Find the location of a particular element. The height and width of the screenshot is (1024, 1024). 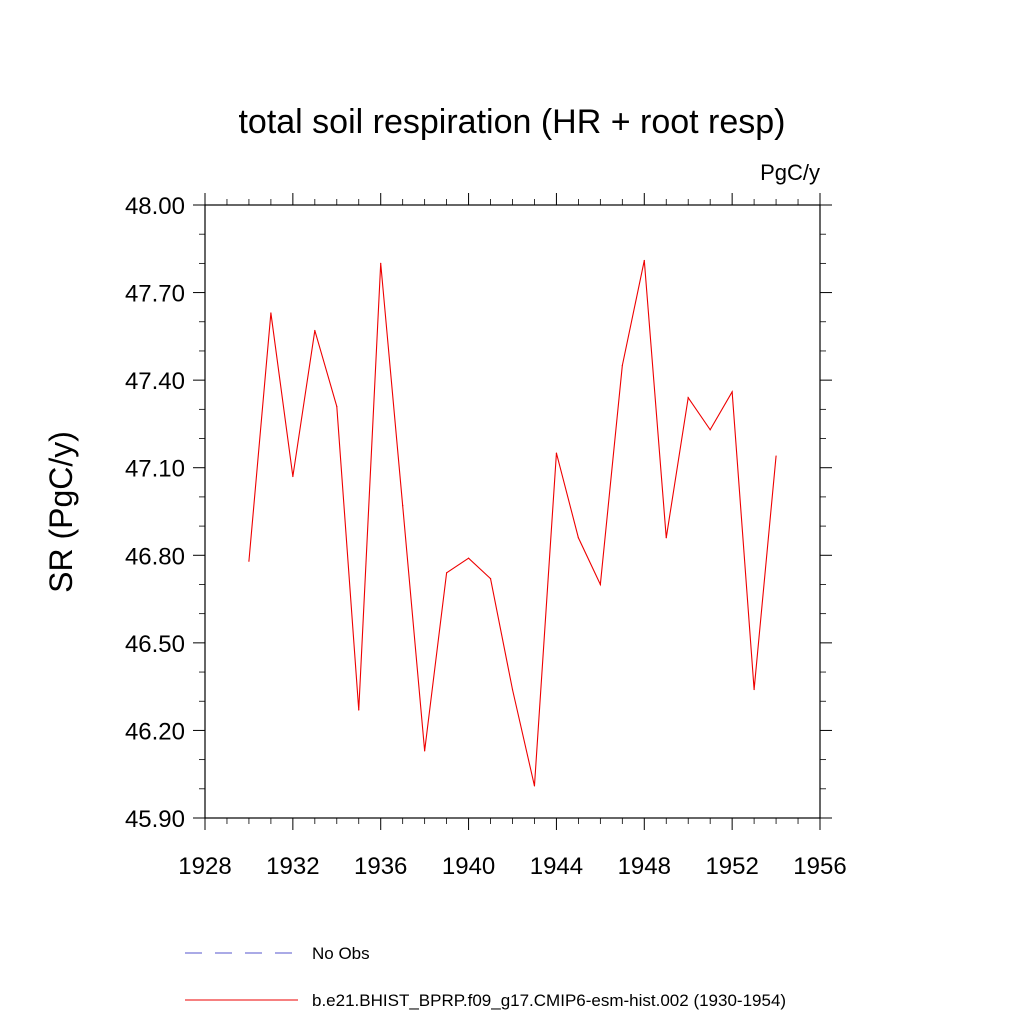

x-tick-label: 1948 is located at coordinates (644, 866).